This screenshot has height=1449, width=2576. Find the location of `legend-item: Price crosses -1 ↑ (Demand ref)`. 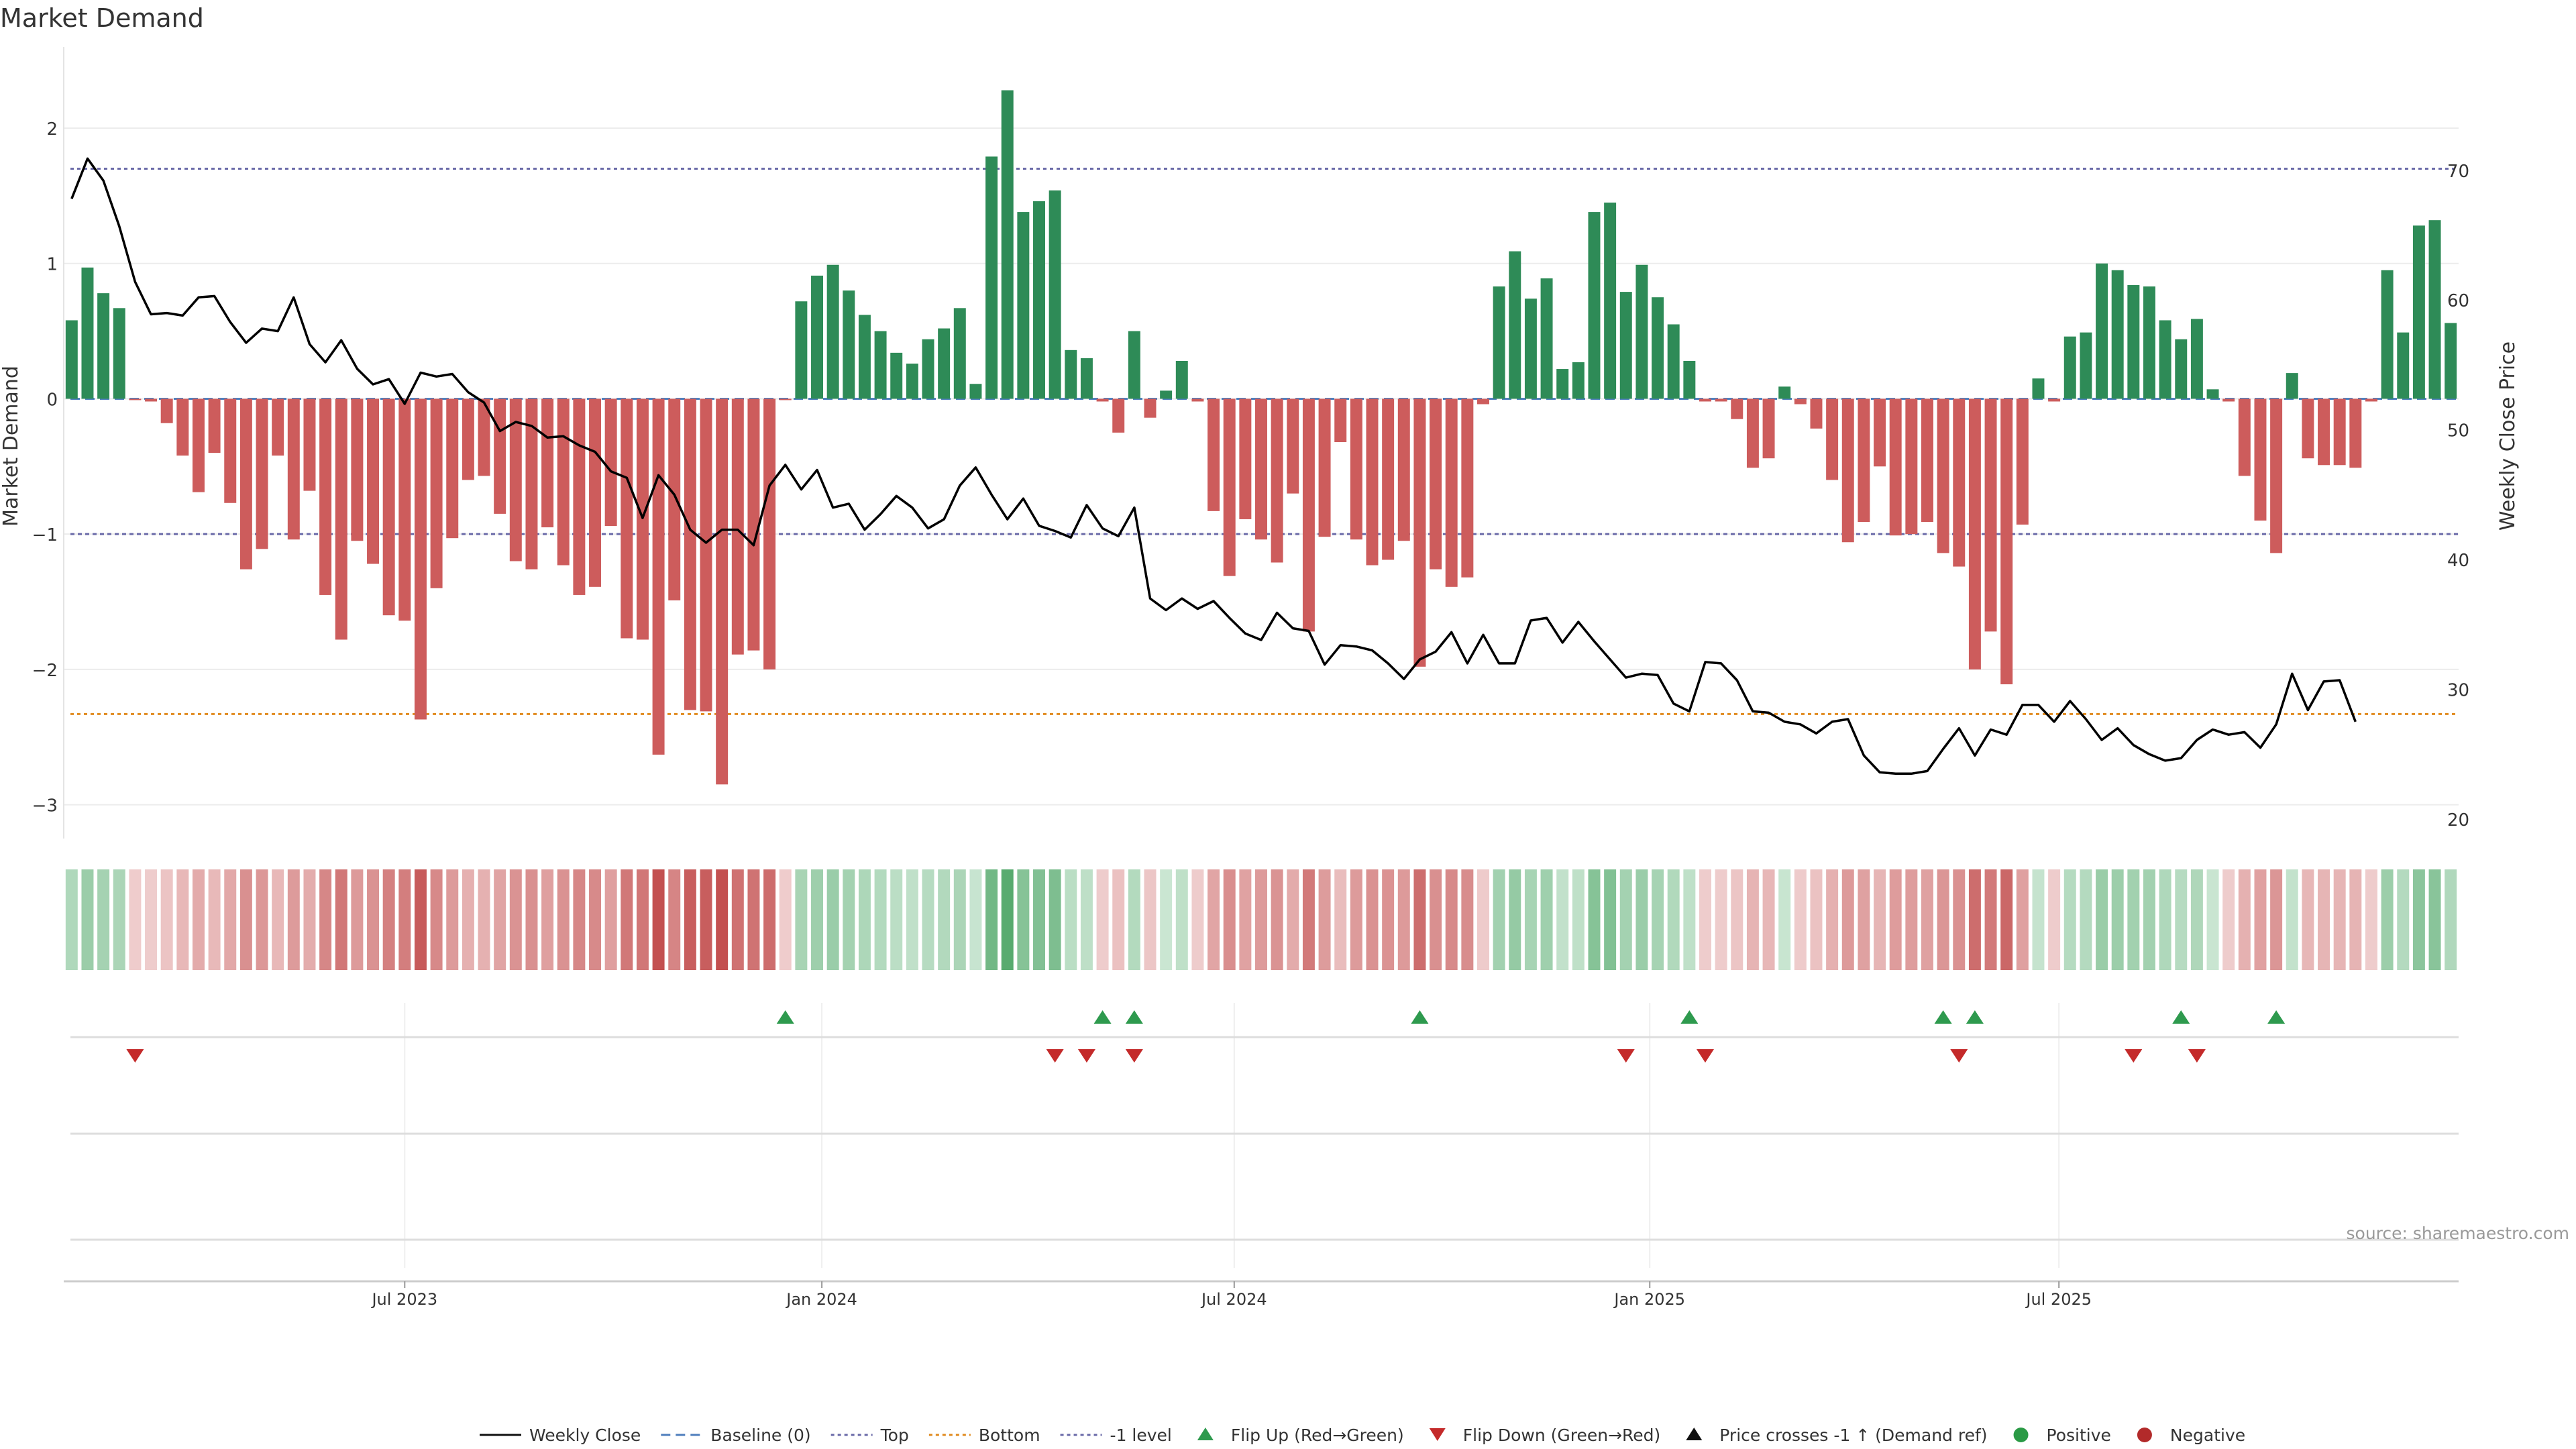

legend-item: Price crosses -1 ↑ (Demand ref) is located at coordinates (1837, 1435).